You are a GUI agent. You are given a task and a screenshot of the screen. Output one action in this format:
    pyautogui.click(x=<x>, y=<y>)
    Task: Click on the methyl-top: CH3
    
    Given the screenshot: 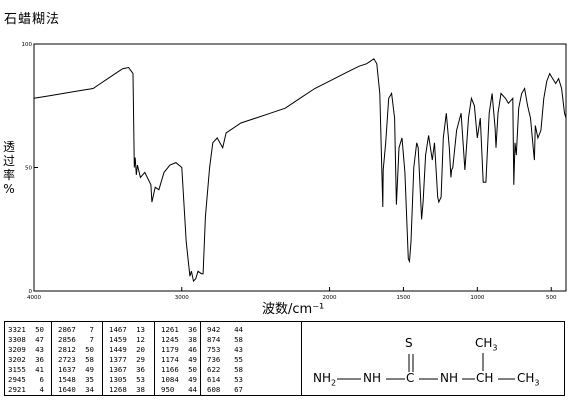 What is the action you would take?
    pyautogui.click(x=486, y=344)
    